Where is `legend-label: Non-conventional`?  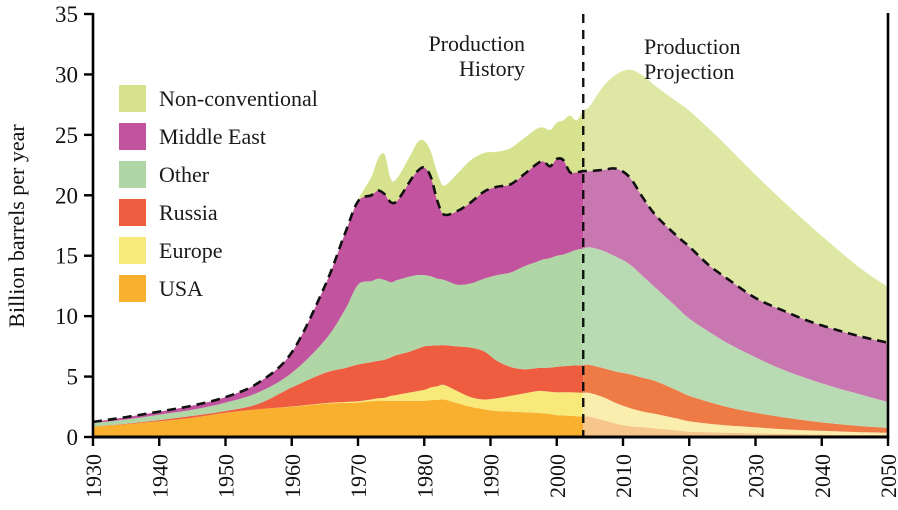
legend-label: Non-conventional is located at coordinates (238, 98).